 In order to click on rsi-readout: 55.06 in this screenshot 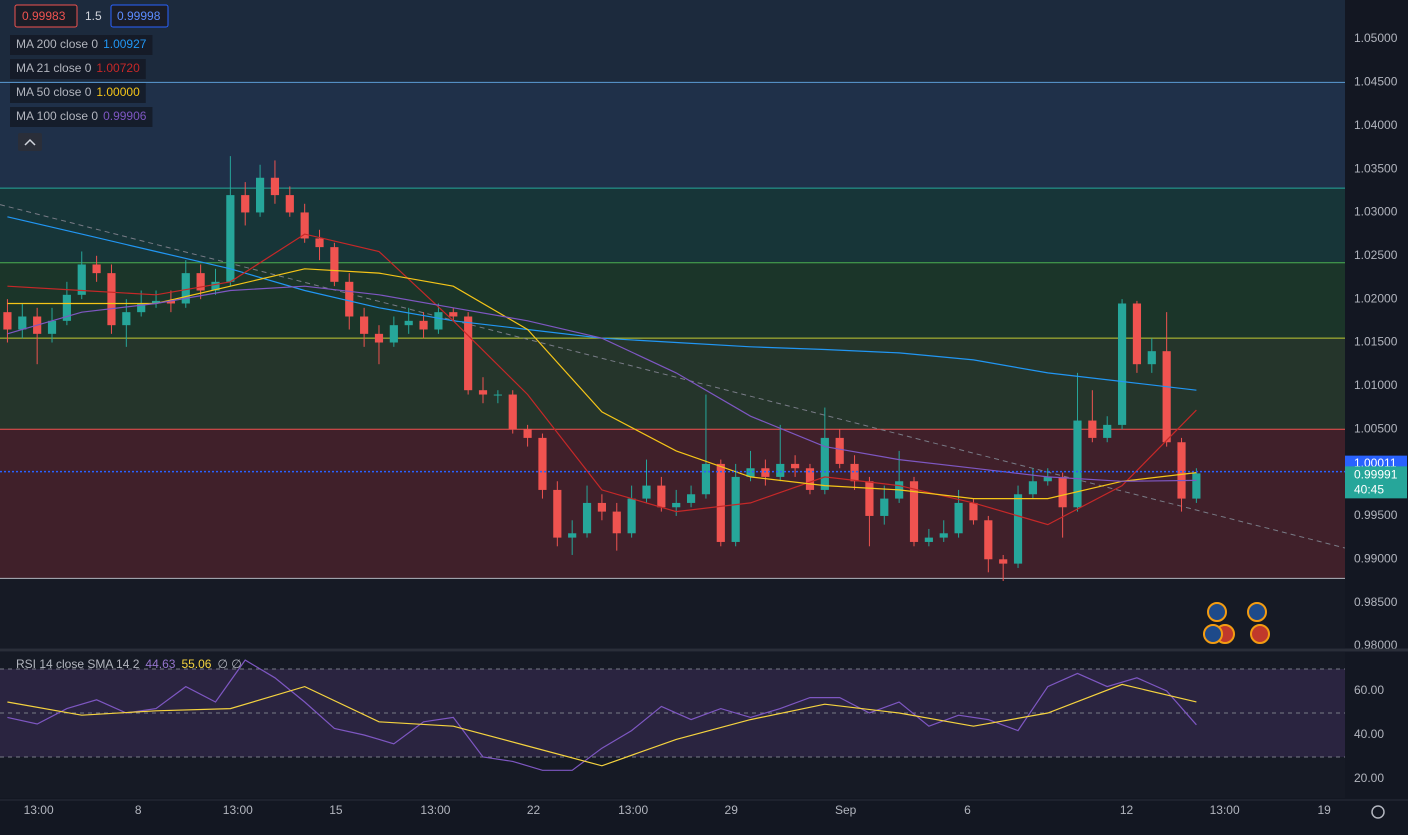, I will do `click(196, 664)`.